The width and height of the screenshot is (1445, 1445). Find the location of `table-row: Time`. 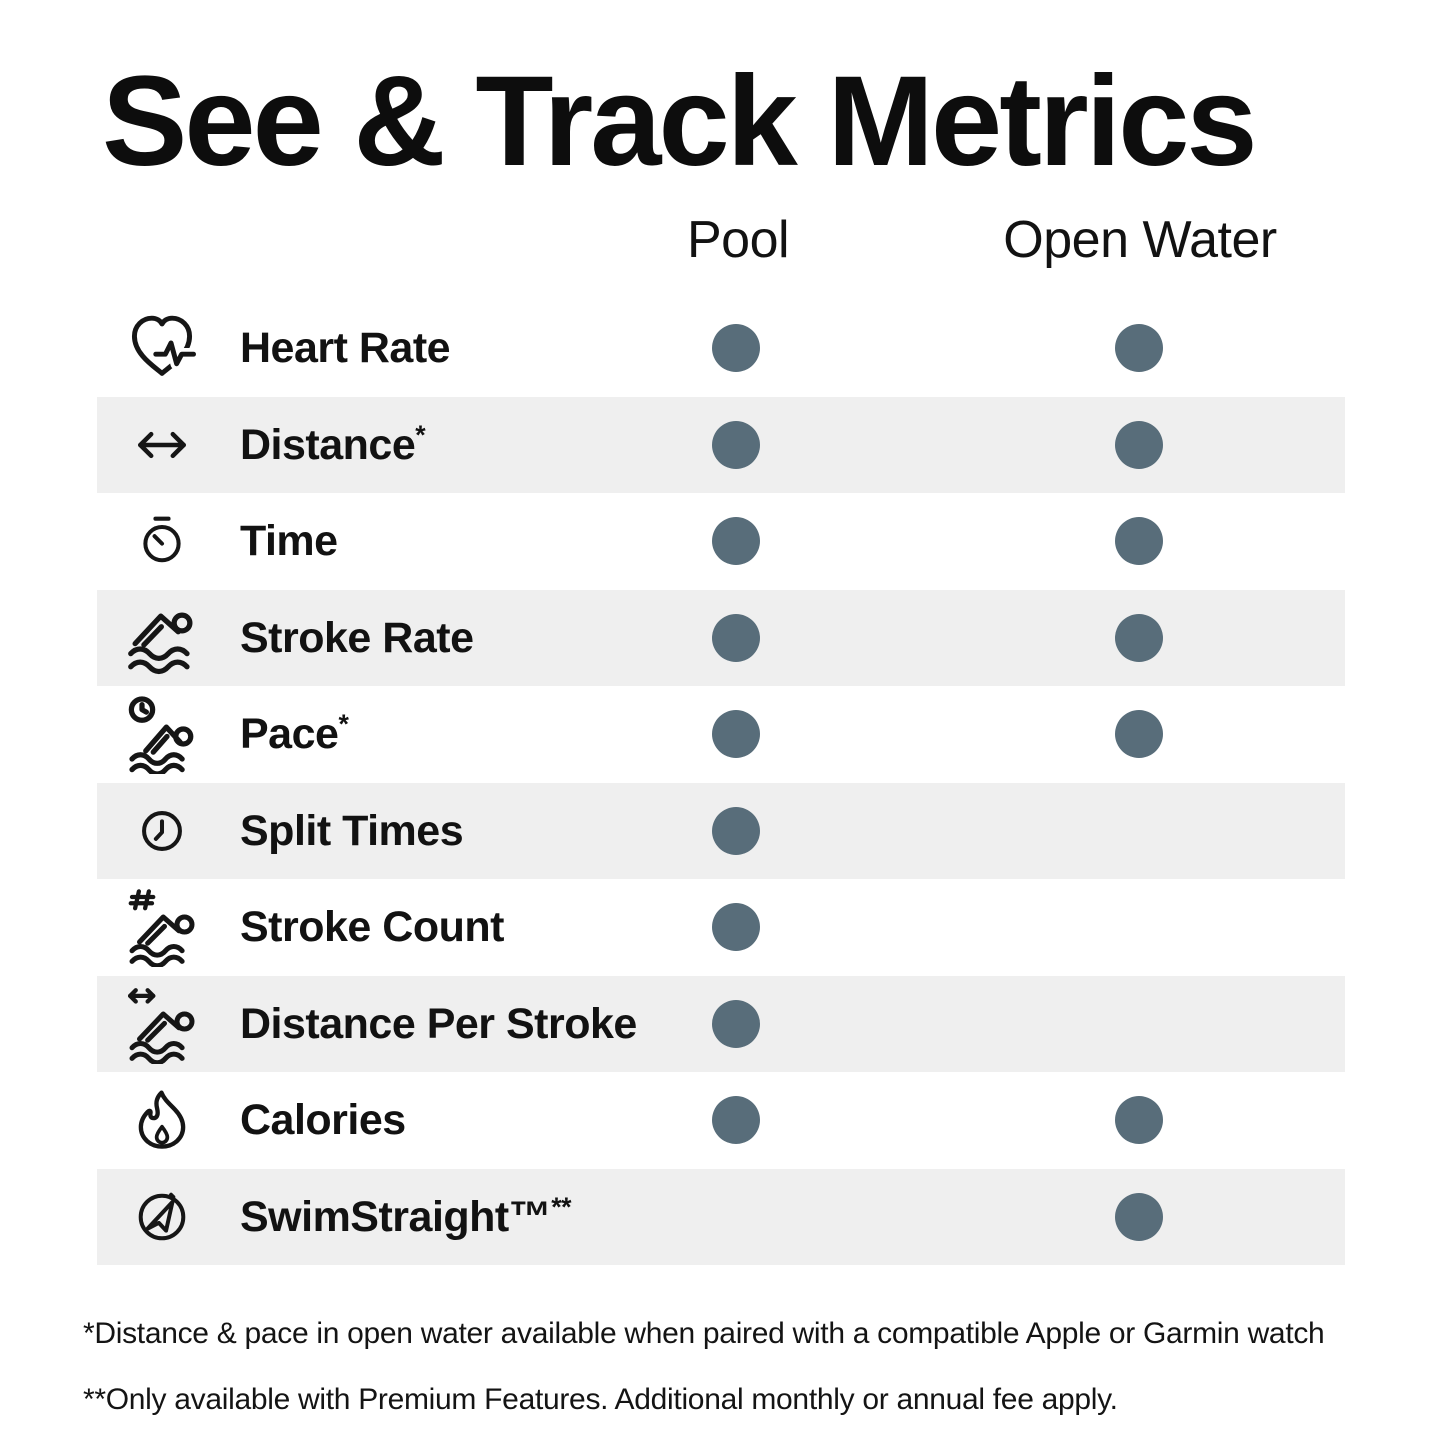

table-row: Time is located at coordinates (722, 541).